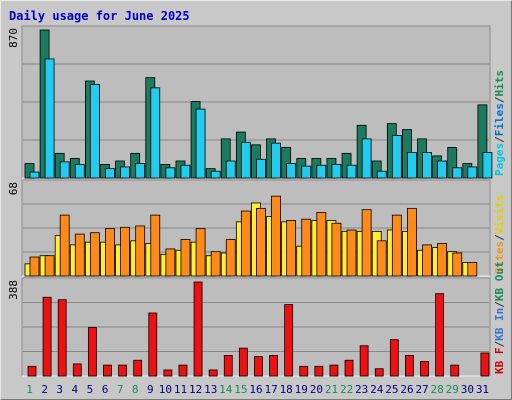 The image size is (512, 400). I want to click on x-tick-label-17: 17, so click(270, 389).